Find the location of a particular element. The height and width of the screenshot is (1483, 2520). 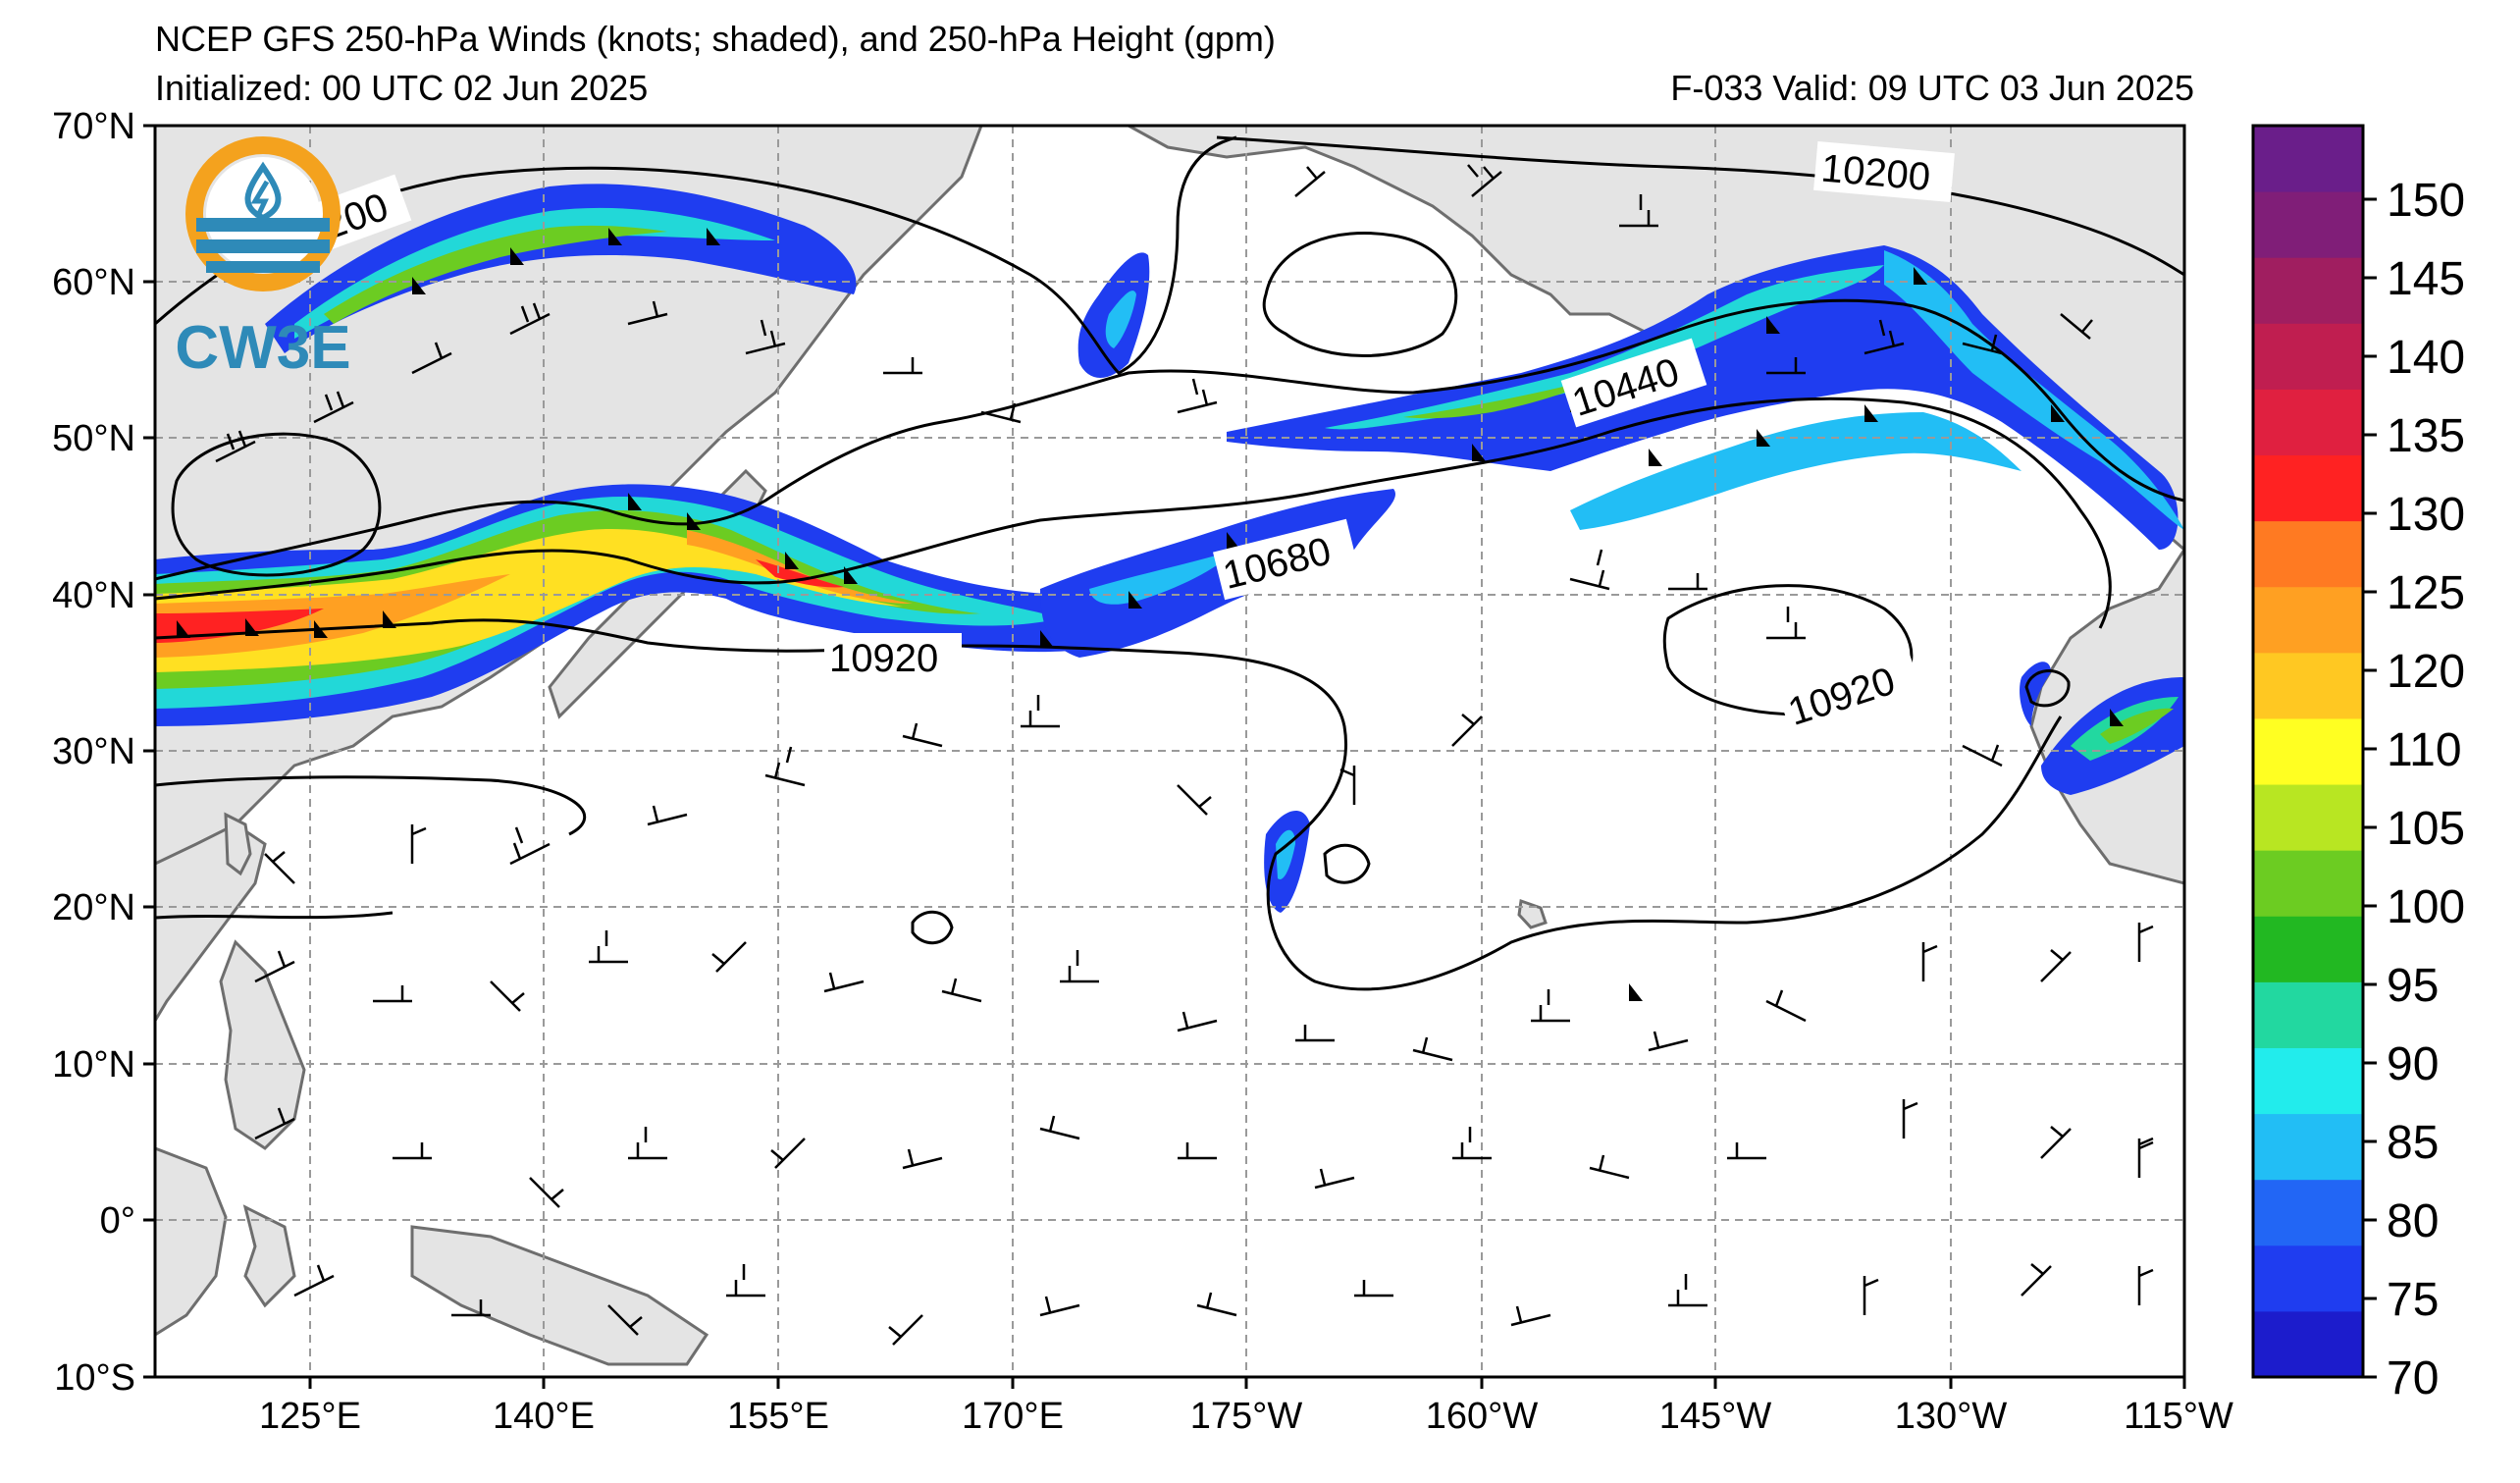

contour-label-10200-east: 10200 is located at coordinates (1875, 173).